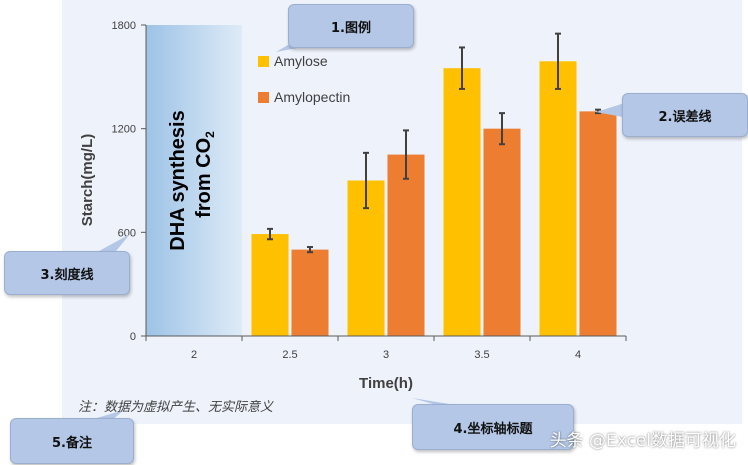 The height and width of the screenshot is (465, 748). Describe the element at coordinates (124, 130) in the screenshot. I see `y-tick-label-1200: 1200` at that location.